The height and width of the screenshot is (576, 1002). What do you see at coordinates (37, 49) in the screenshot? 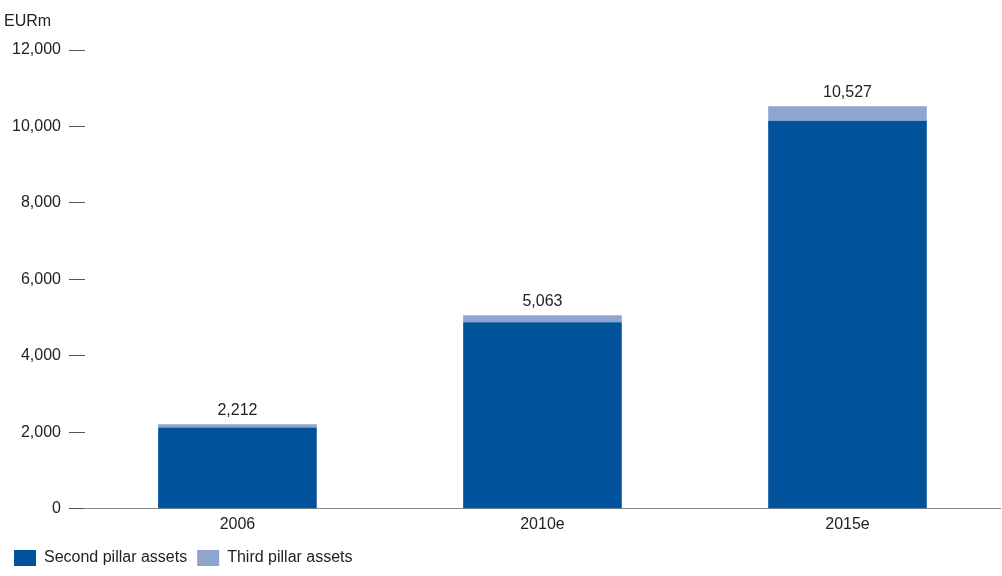
I see `y-tick-label: 12,000` at bounding box center [37, 49].